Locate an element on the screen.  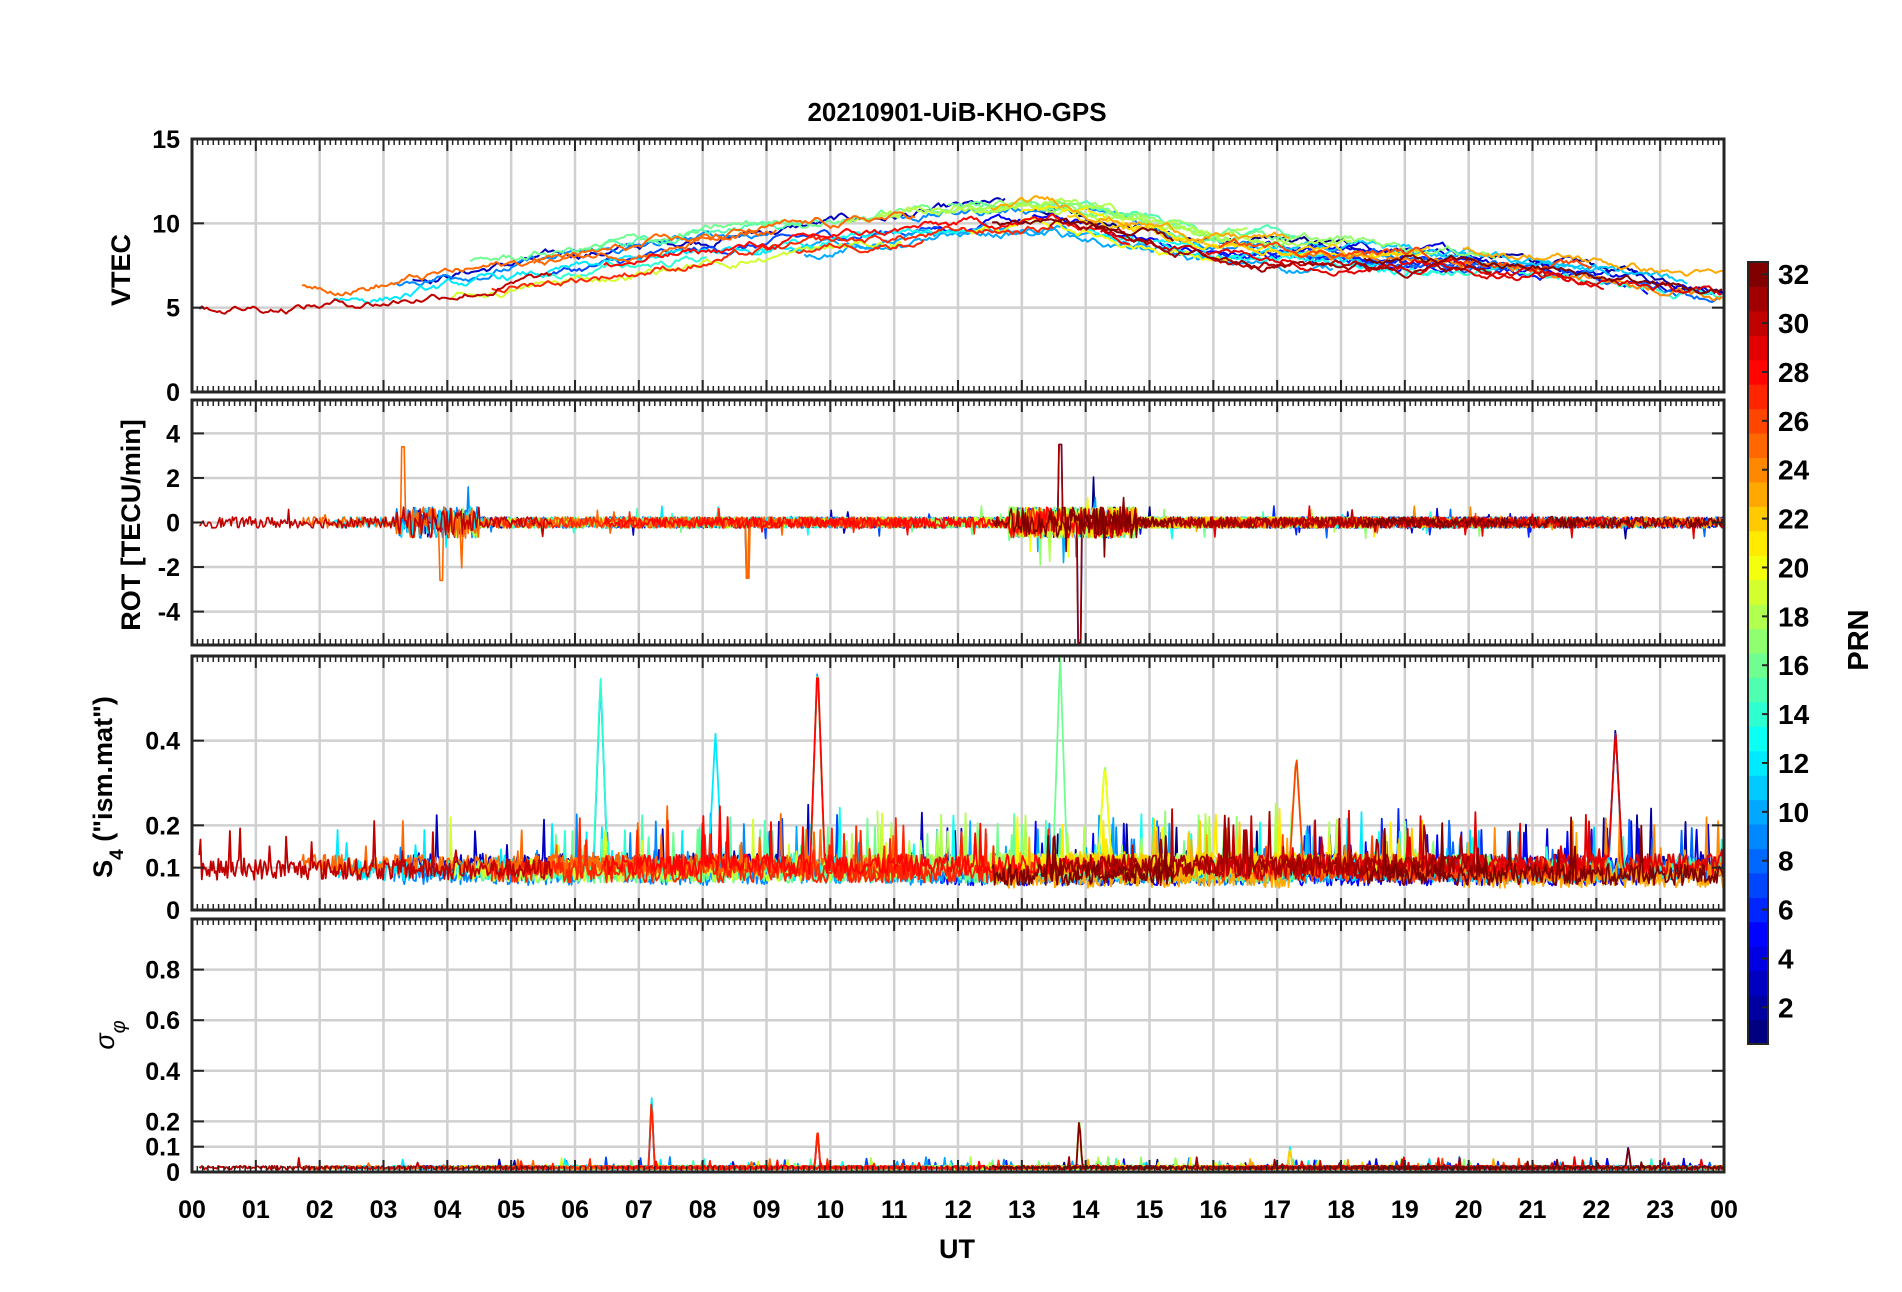
y-tick-label: 0.2 is located at coordinates (162, 826).